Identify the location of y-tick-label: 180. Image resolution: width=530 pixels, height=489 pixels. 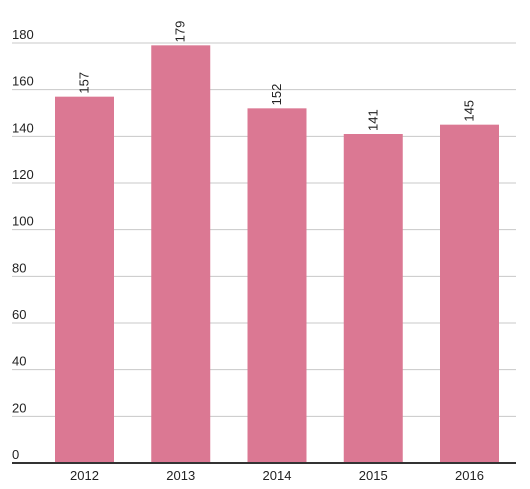
(23, 34).